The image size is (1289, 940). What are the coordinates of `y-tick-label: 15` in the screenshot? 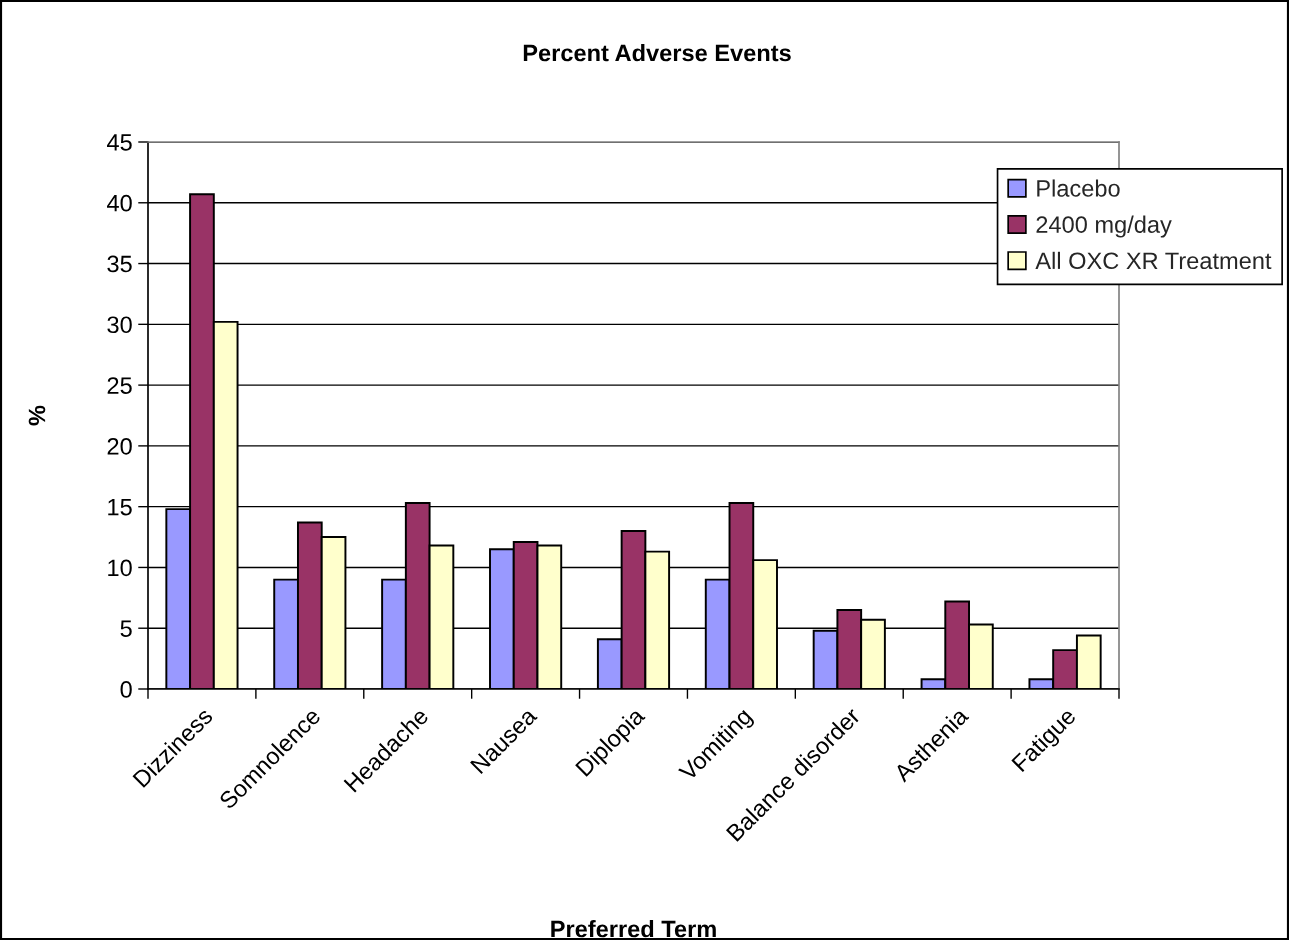 It's located at (120, 507).